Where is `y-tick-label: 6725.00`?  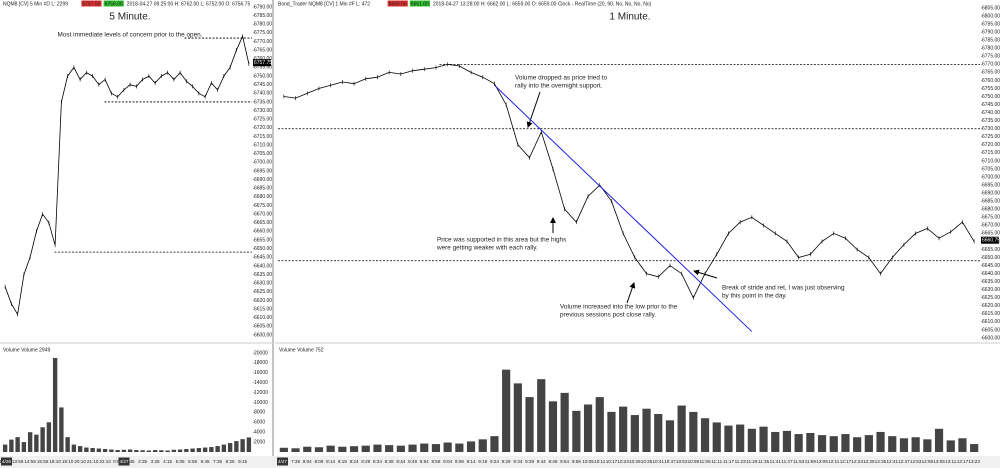 y-tick-label: 6725.00 is located at coordinates (263, 120).